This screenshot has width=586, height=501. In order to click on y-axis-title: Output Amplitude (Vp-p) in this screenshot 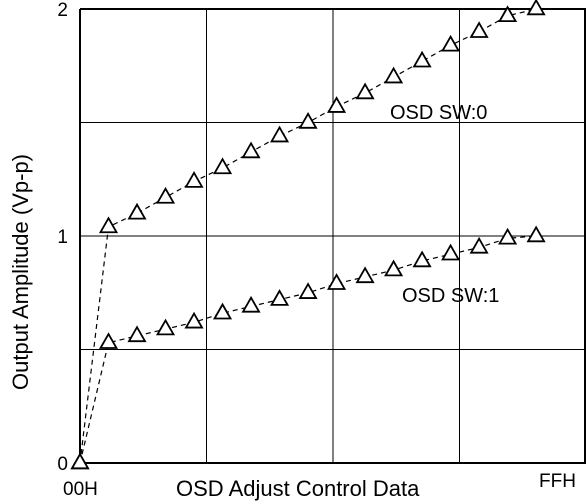, I will do `click(20, 272)`.